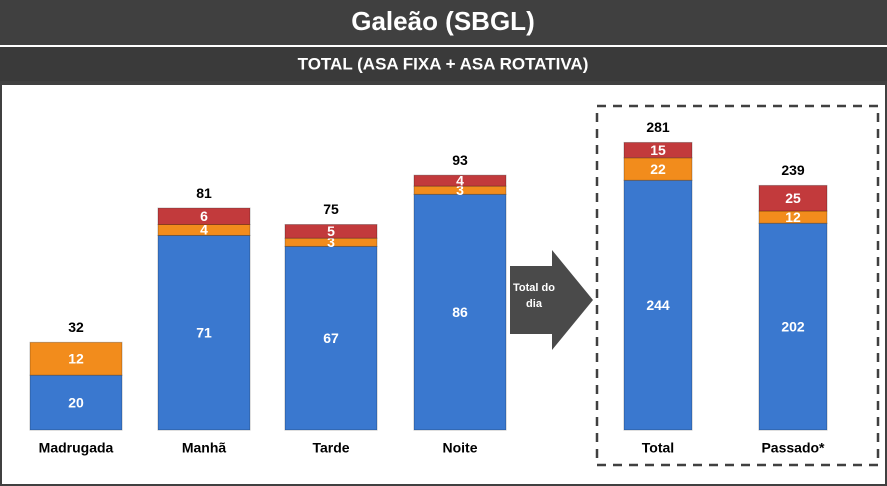 This screenshot has height=486, width=887. I want to click on segment-label: 25, so click(793, 198).